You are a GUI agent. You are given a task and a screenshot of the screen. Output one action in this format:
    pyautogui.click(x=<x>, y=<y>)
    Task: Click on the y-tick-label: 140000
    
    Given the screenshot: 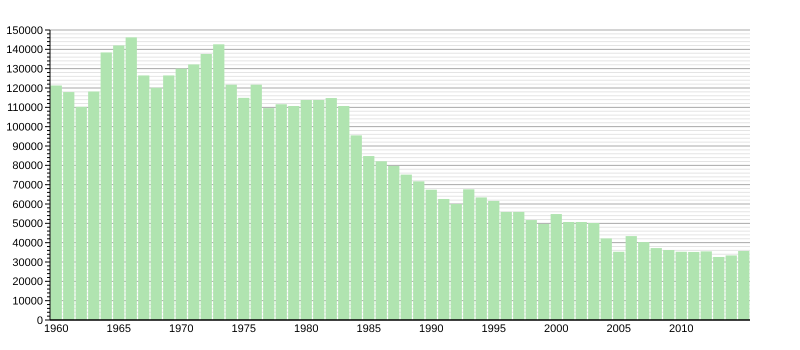 What is the action you would take?
    pyautogui.click(x=24, y=50)
    